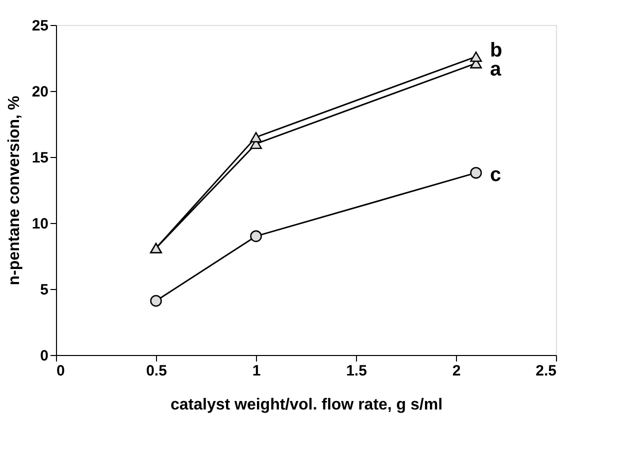 Image resolution: width=618 pixels, height=457 pixels. I want to click on y-tick-label: 20, so click(40, 92).